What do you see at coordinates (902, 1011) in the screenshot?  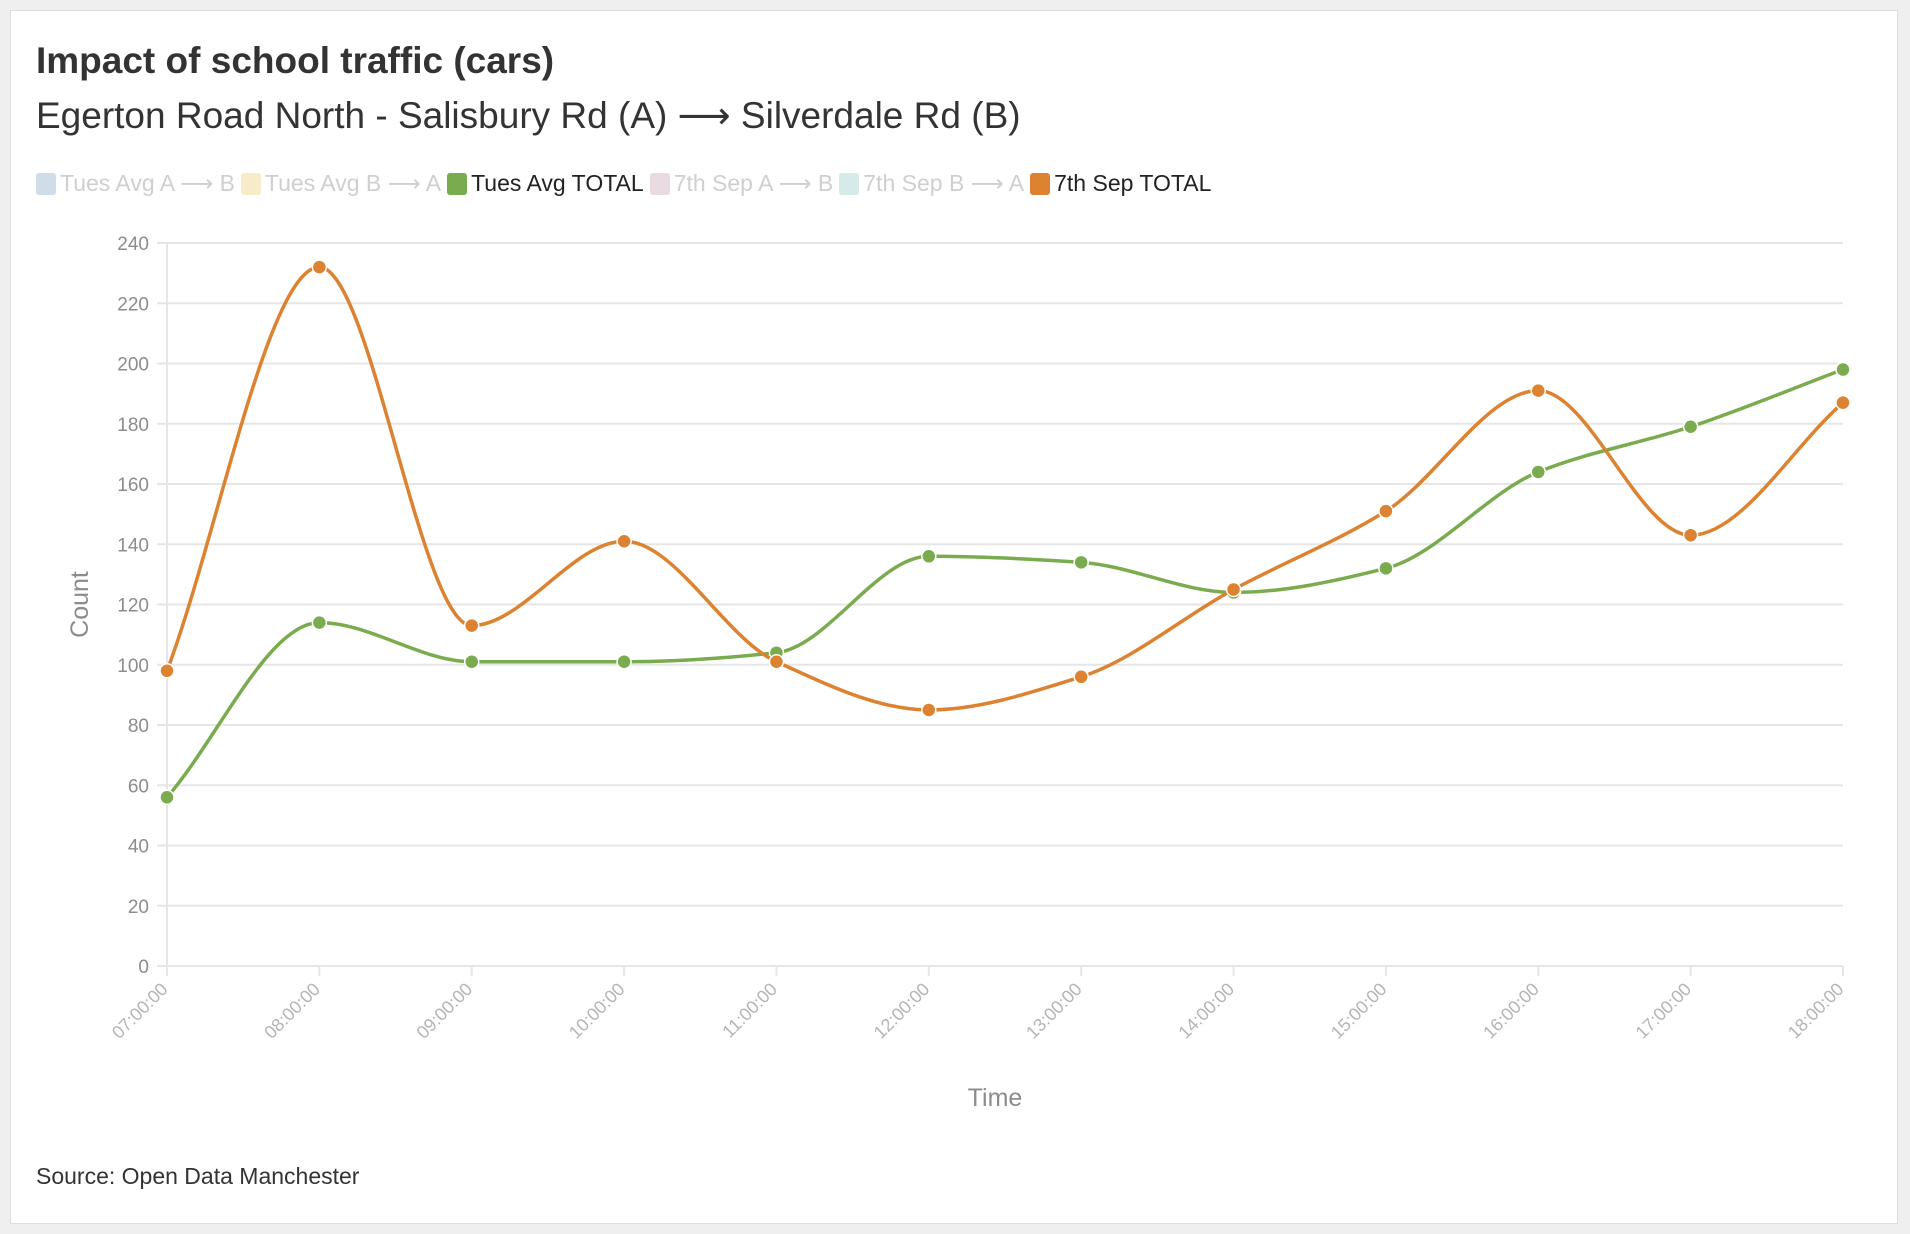 I see `x-tick-label: 12:00:00` at bounding box center [902, 1011].